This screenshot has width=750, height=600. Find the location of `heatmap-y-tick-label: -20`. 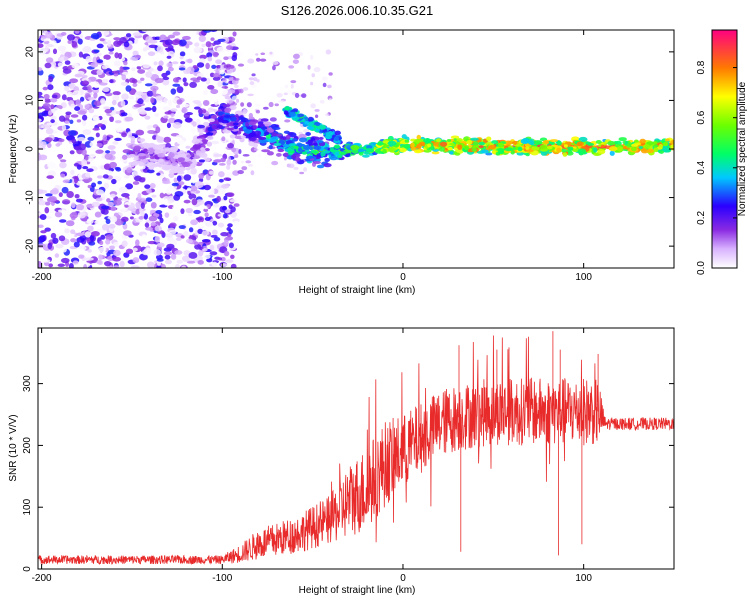

heatmap-y-tick-label: -20 is located at coordinates (30, 245).